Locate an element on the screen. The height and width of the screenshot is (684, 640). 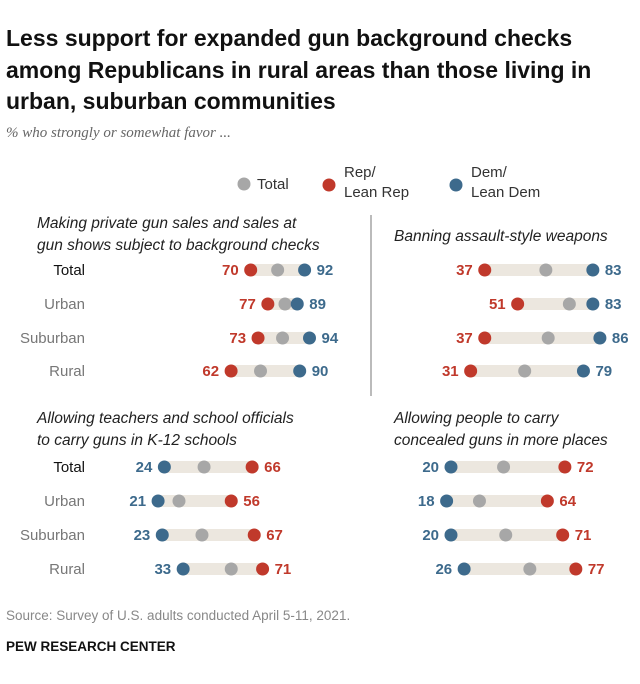
panel-title: Making private gun sales and sales at is located at coordinates (167, 223).